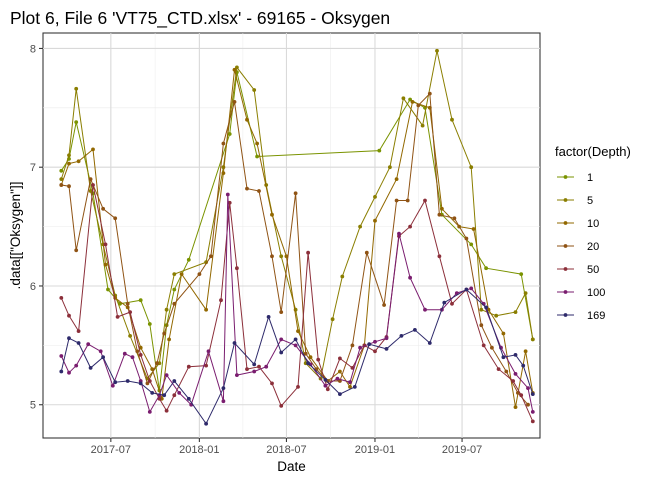 This screenshot has height=480, width=672. Describe the element at coordinates (291, 466) in the screenshot. I see `x-axis-title: Date` at that location.